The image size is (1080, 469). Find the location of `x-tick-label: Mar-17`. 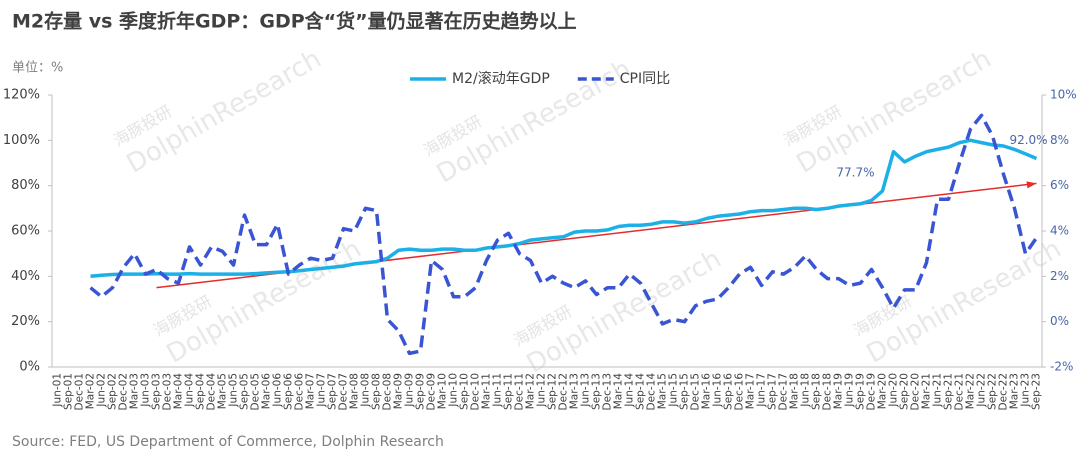

x-tick-label: Mar-17 is located at coordinates (751, 391).